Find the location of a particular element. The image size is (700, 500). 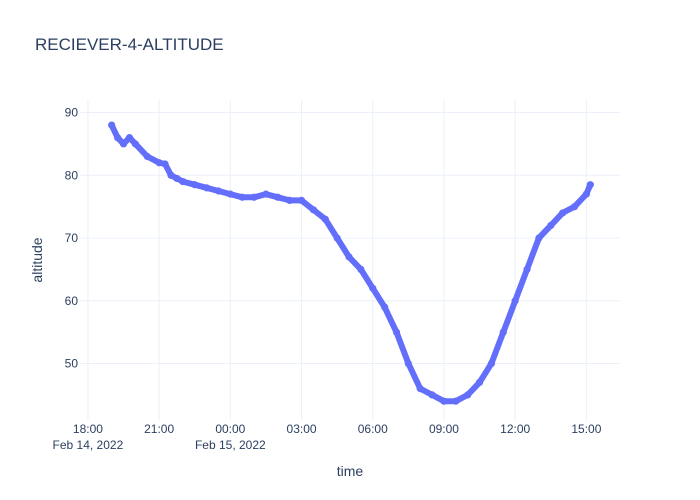

y-tick-label: 80 is located at coordinates (72, 175).